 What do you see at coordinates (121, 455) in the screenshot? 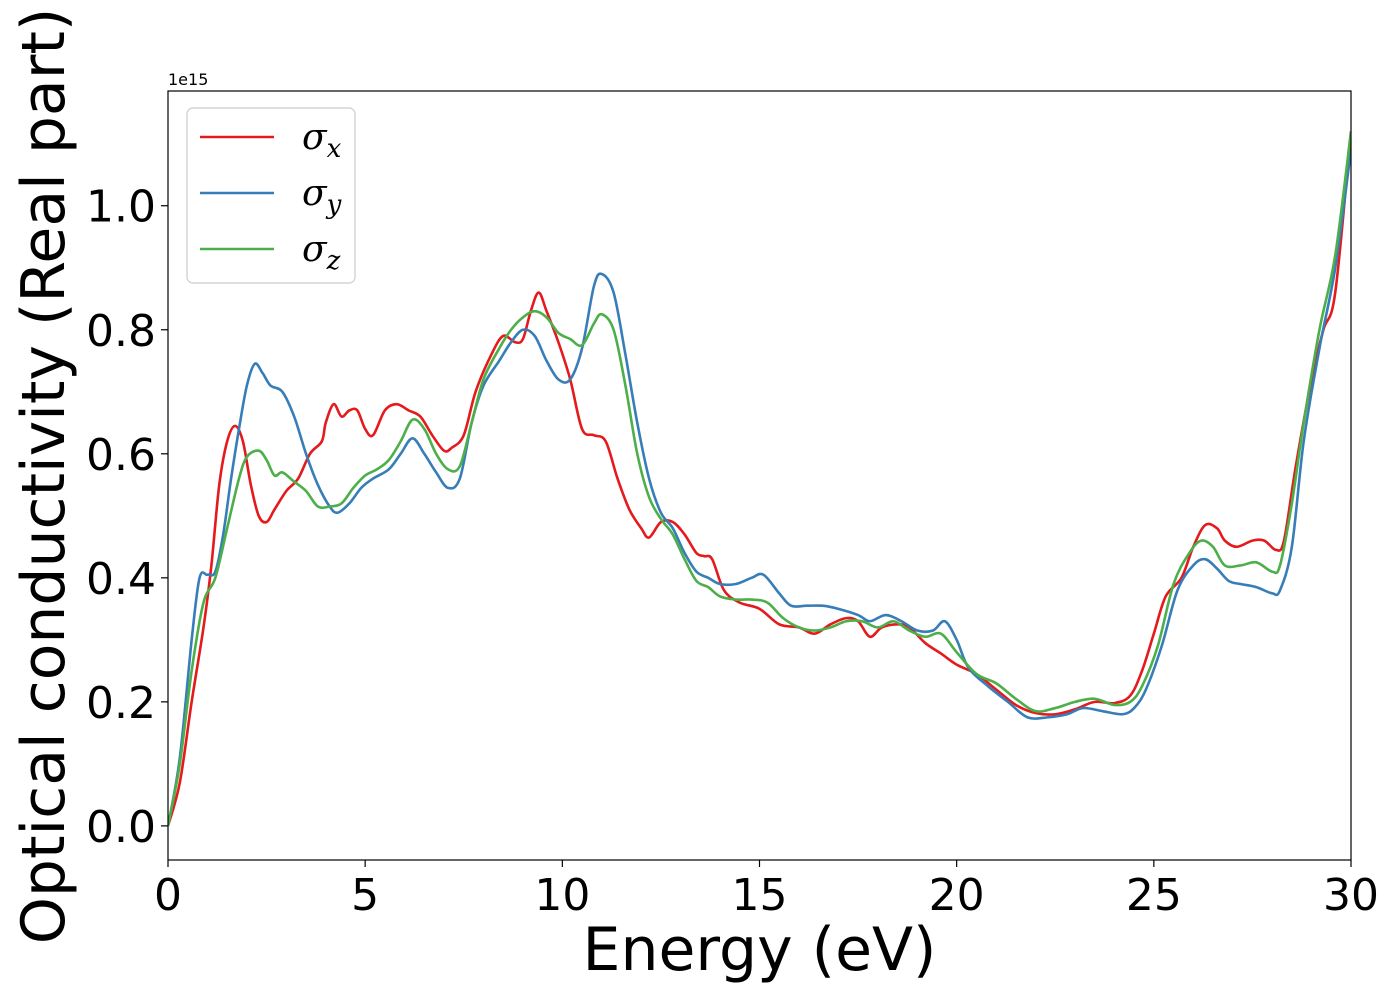
I see `y-tick-label: 0.6` at bounding box center [121, 455].